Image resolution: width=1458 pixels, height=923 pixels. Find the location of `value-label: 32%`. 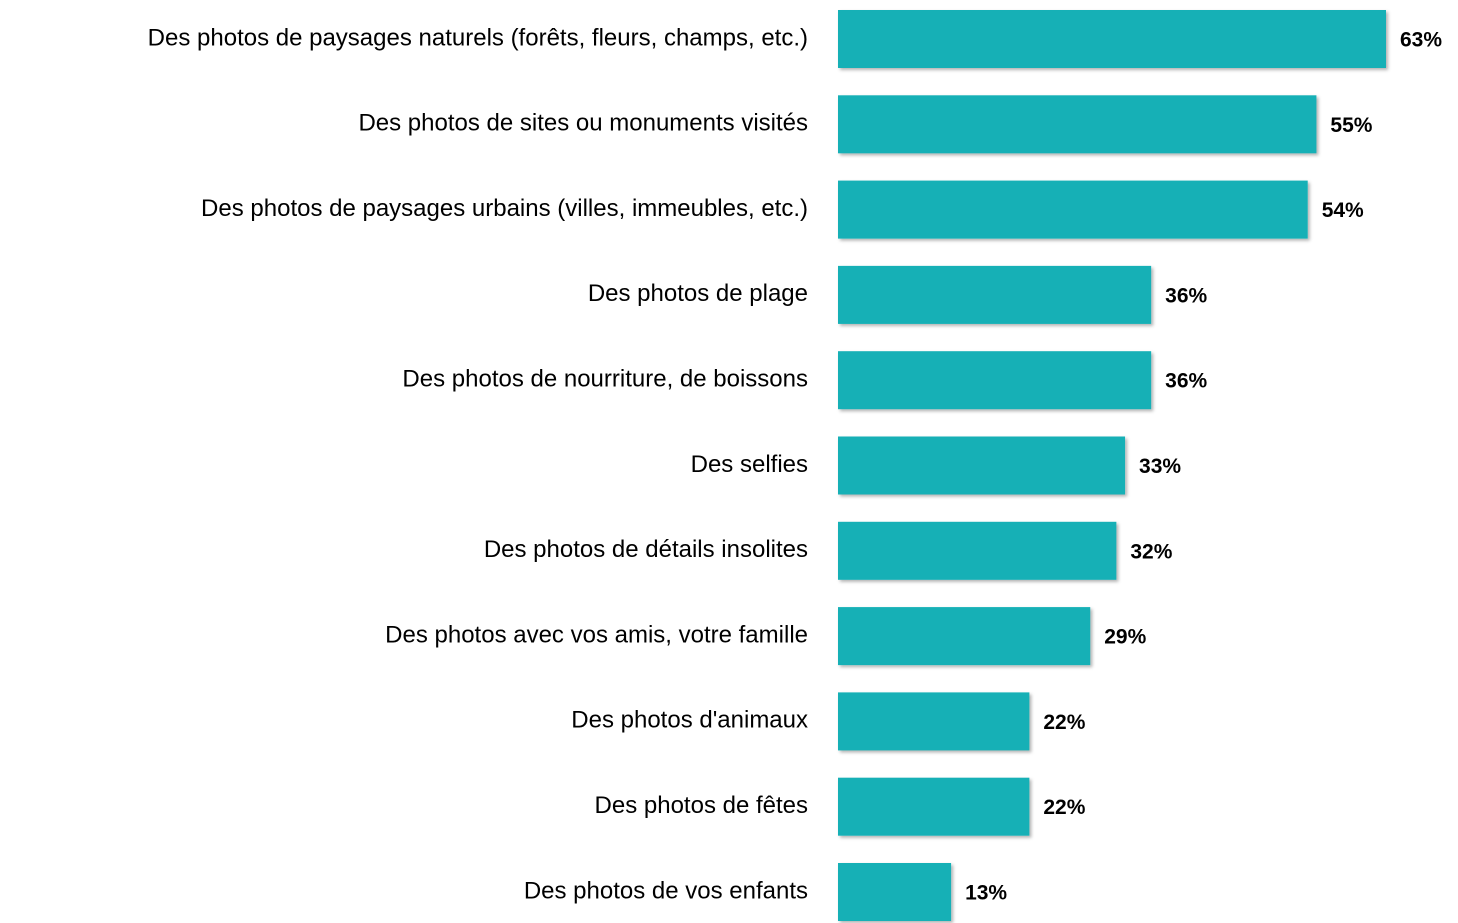

value-label: 32% is located at coordinates (1151, 551).